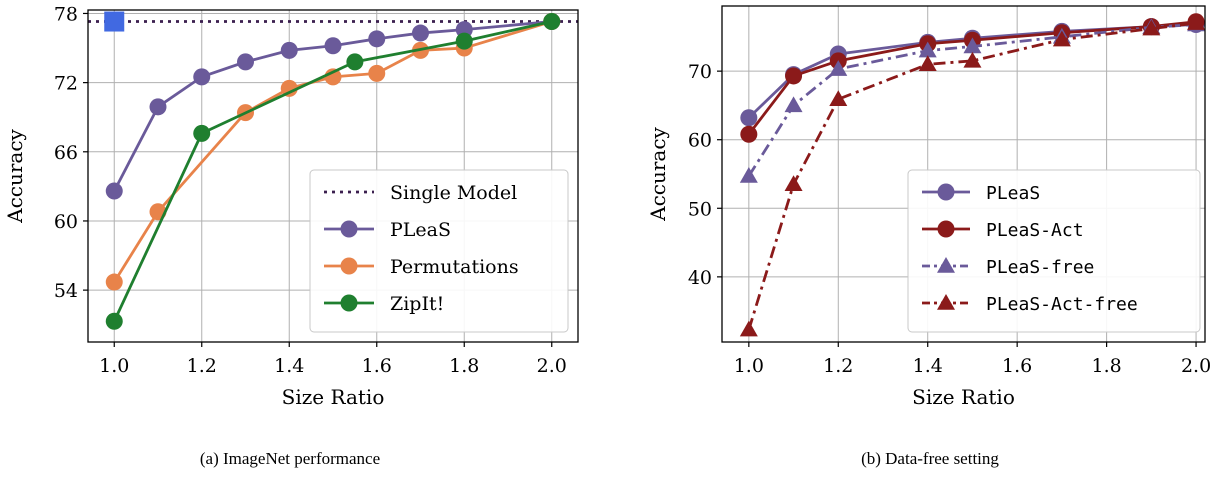  What do you see at coordinates (1062, 304) in the screenshot?
I see `legend-label: PLeaS-Act-free` at bounding box center [1062, 304].